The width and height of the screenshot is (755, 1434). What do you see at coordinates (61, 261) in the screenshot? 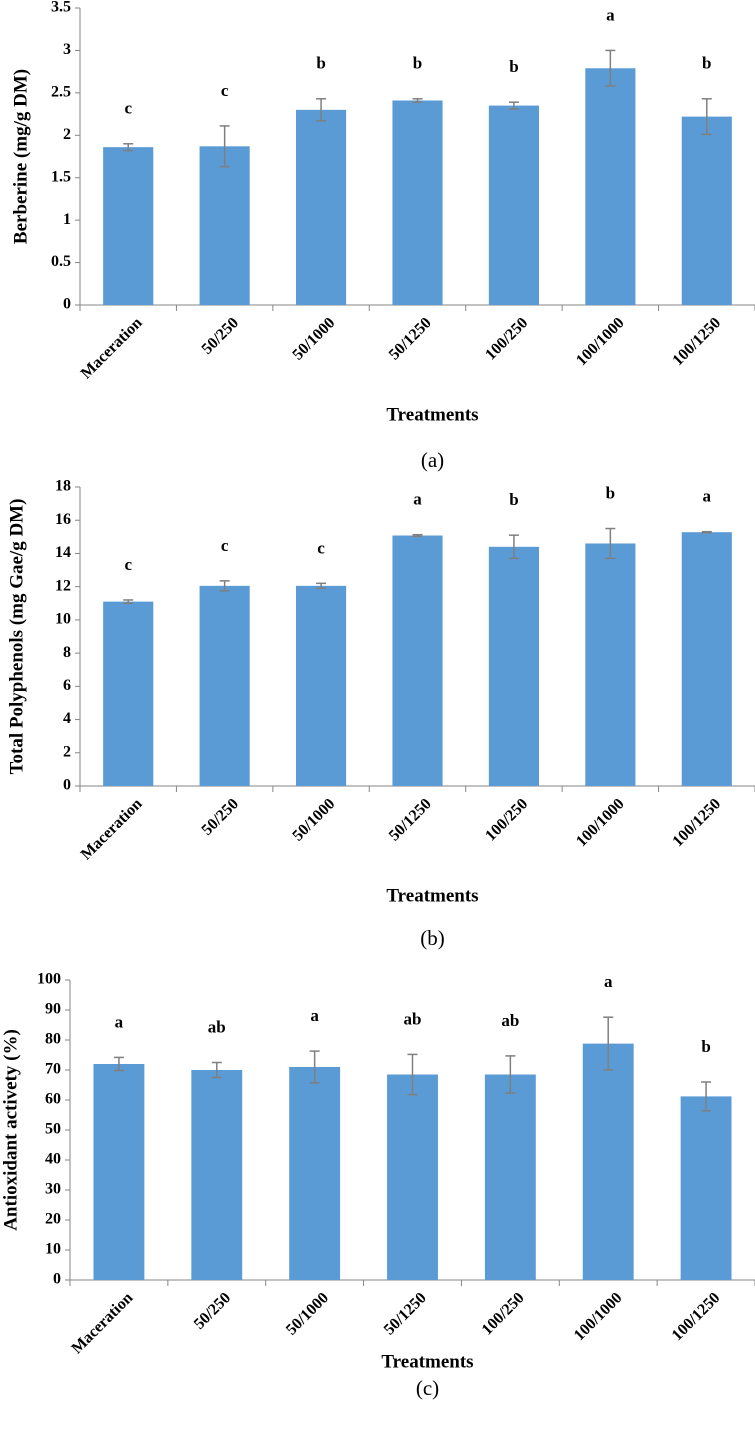
I see `y-tick-label: 0.5` at bounding box center [61, 261].